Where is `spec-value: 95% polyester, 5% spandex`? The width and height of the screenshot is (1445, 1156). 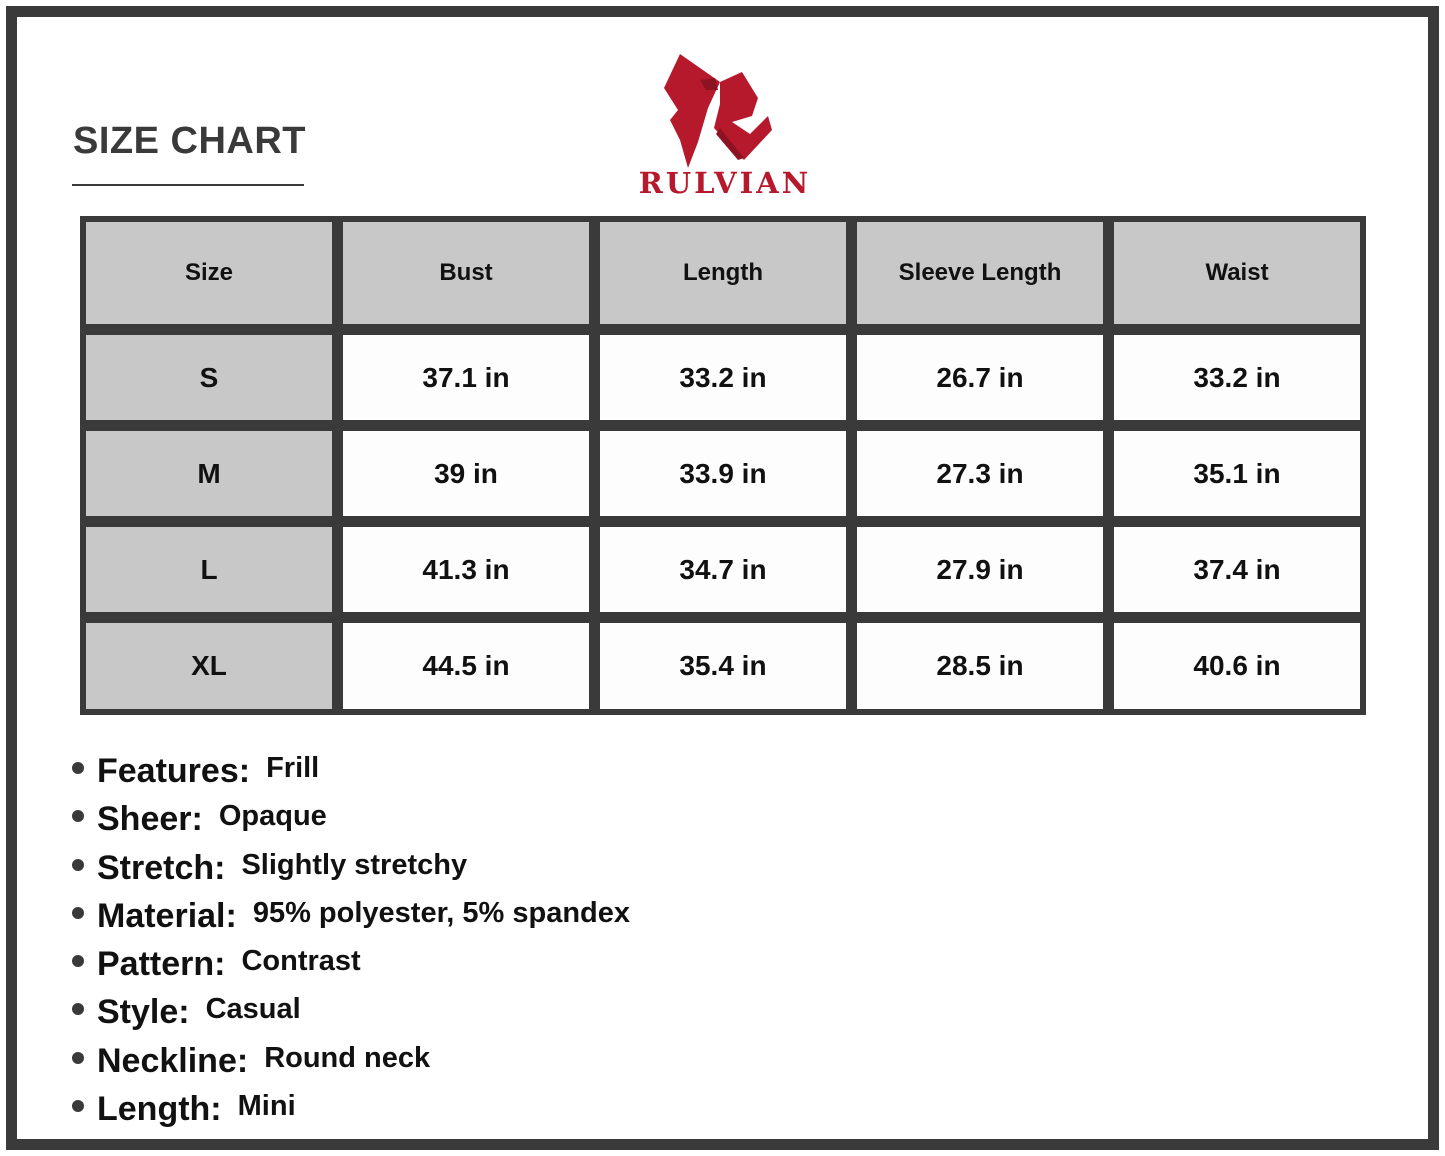
spec-value: 95% polyester, 5% spandex is located at coordinates (441, 912).